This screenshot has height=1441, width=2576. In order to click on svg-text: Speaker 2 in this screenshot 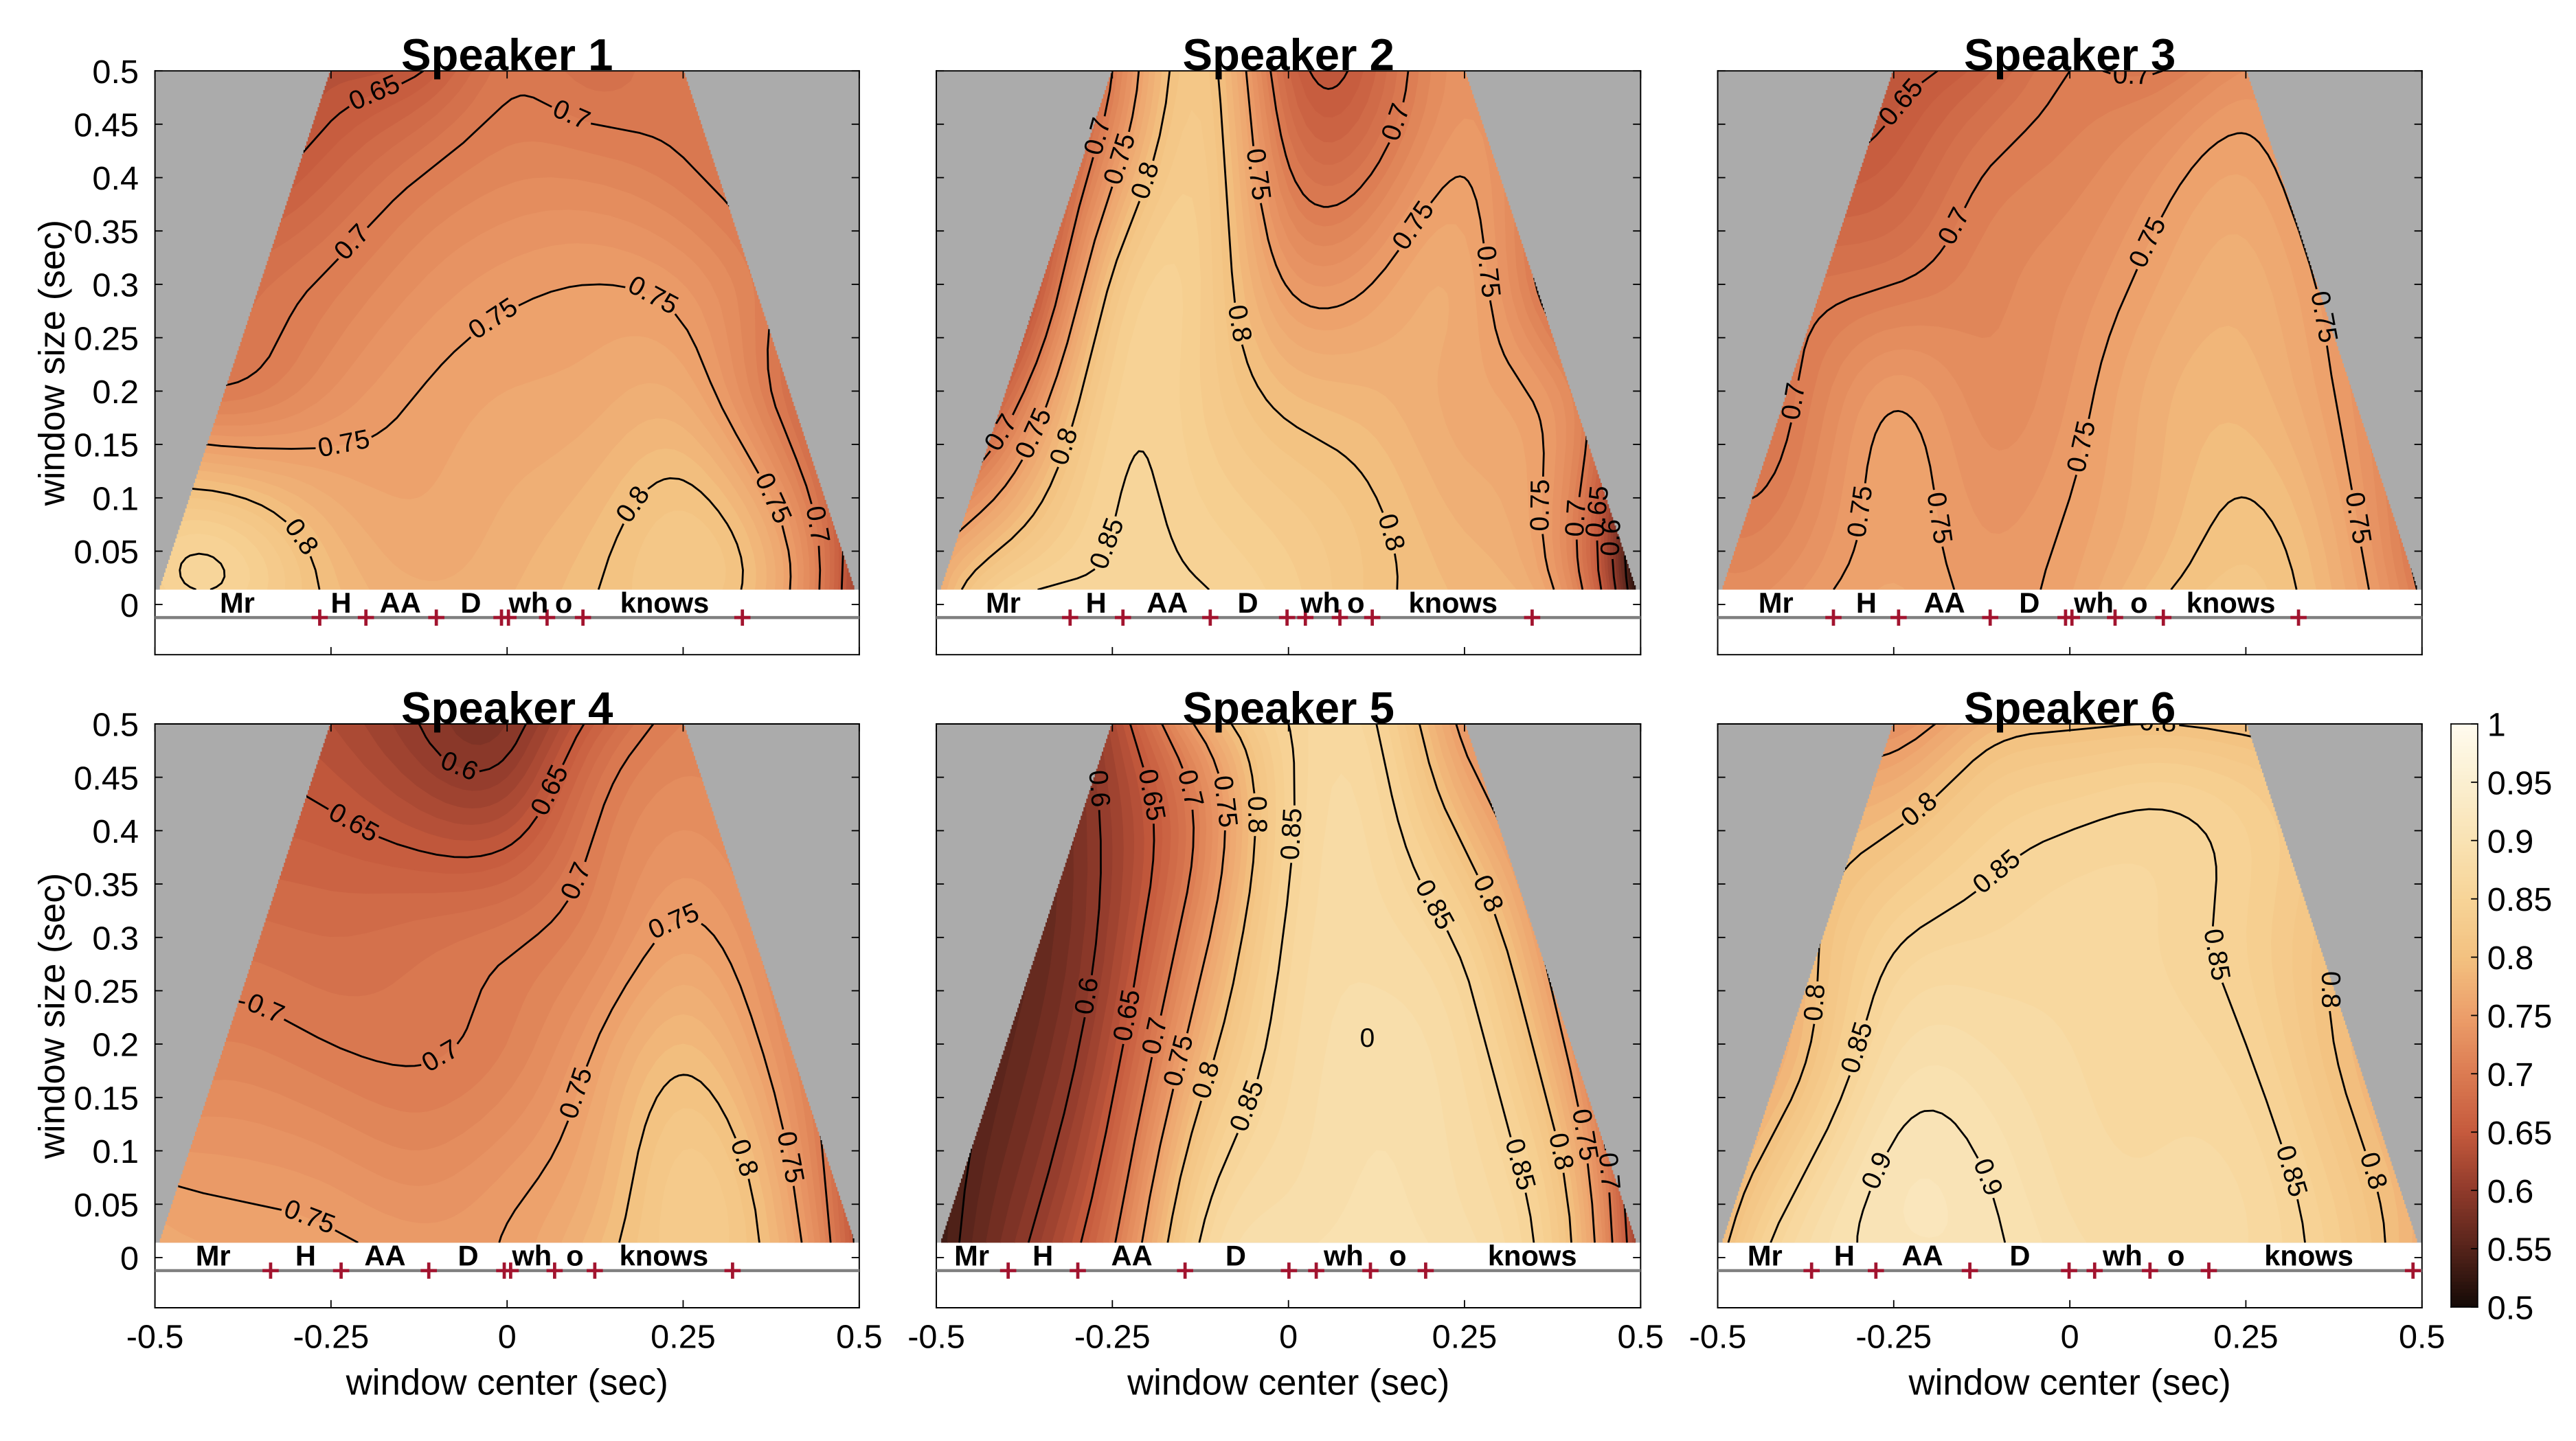, I will do `click(1288, 55)`.